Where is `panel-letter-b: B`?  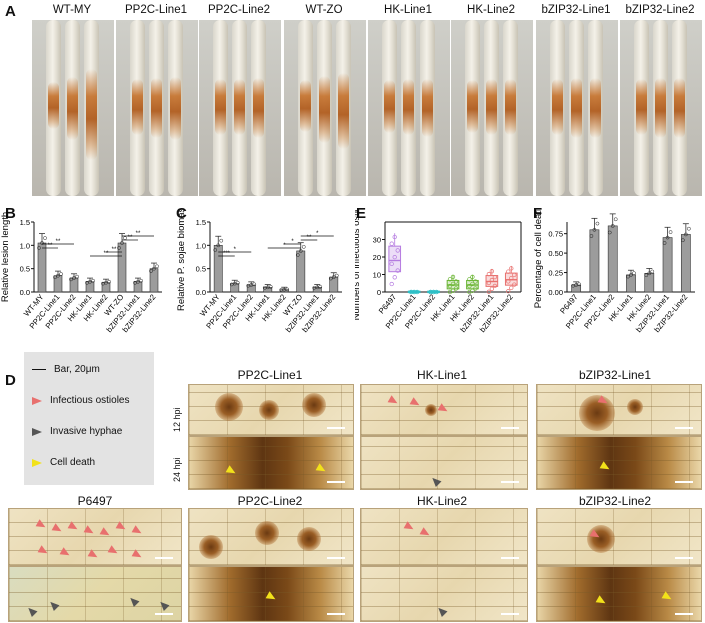 panel-letter-b: B is located at coordinates (10, 213).